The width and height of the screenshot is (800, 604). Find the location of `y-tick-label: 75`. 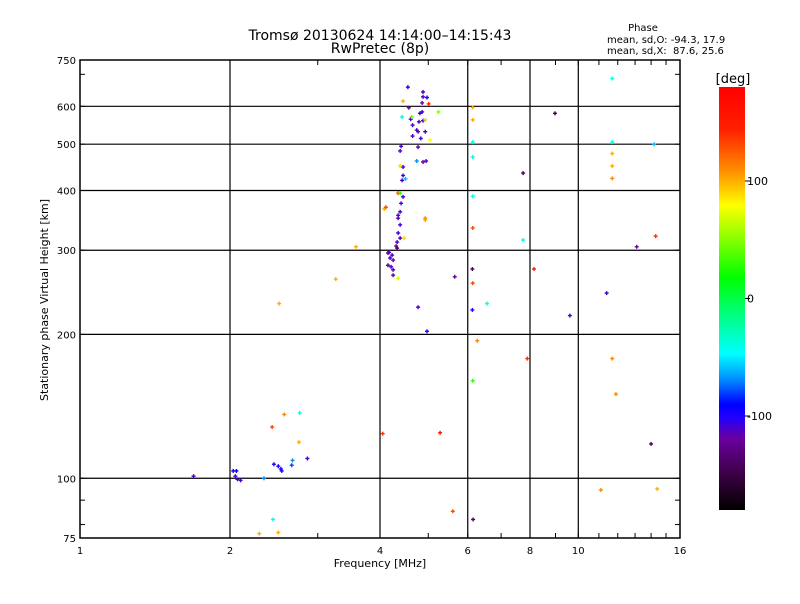

y-tick-label: 75 is located at coordinates (69, 539).